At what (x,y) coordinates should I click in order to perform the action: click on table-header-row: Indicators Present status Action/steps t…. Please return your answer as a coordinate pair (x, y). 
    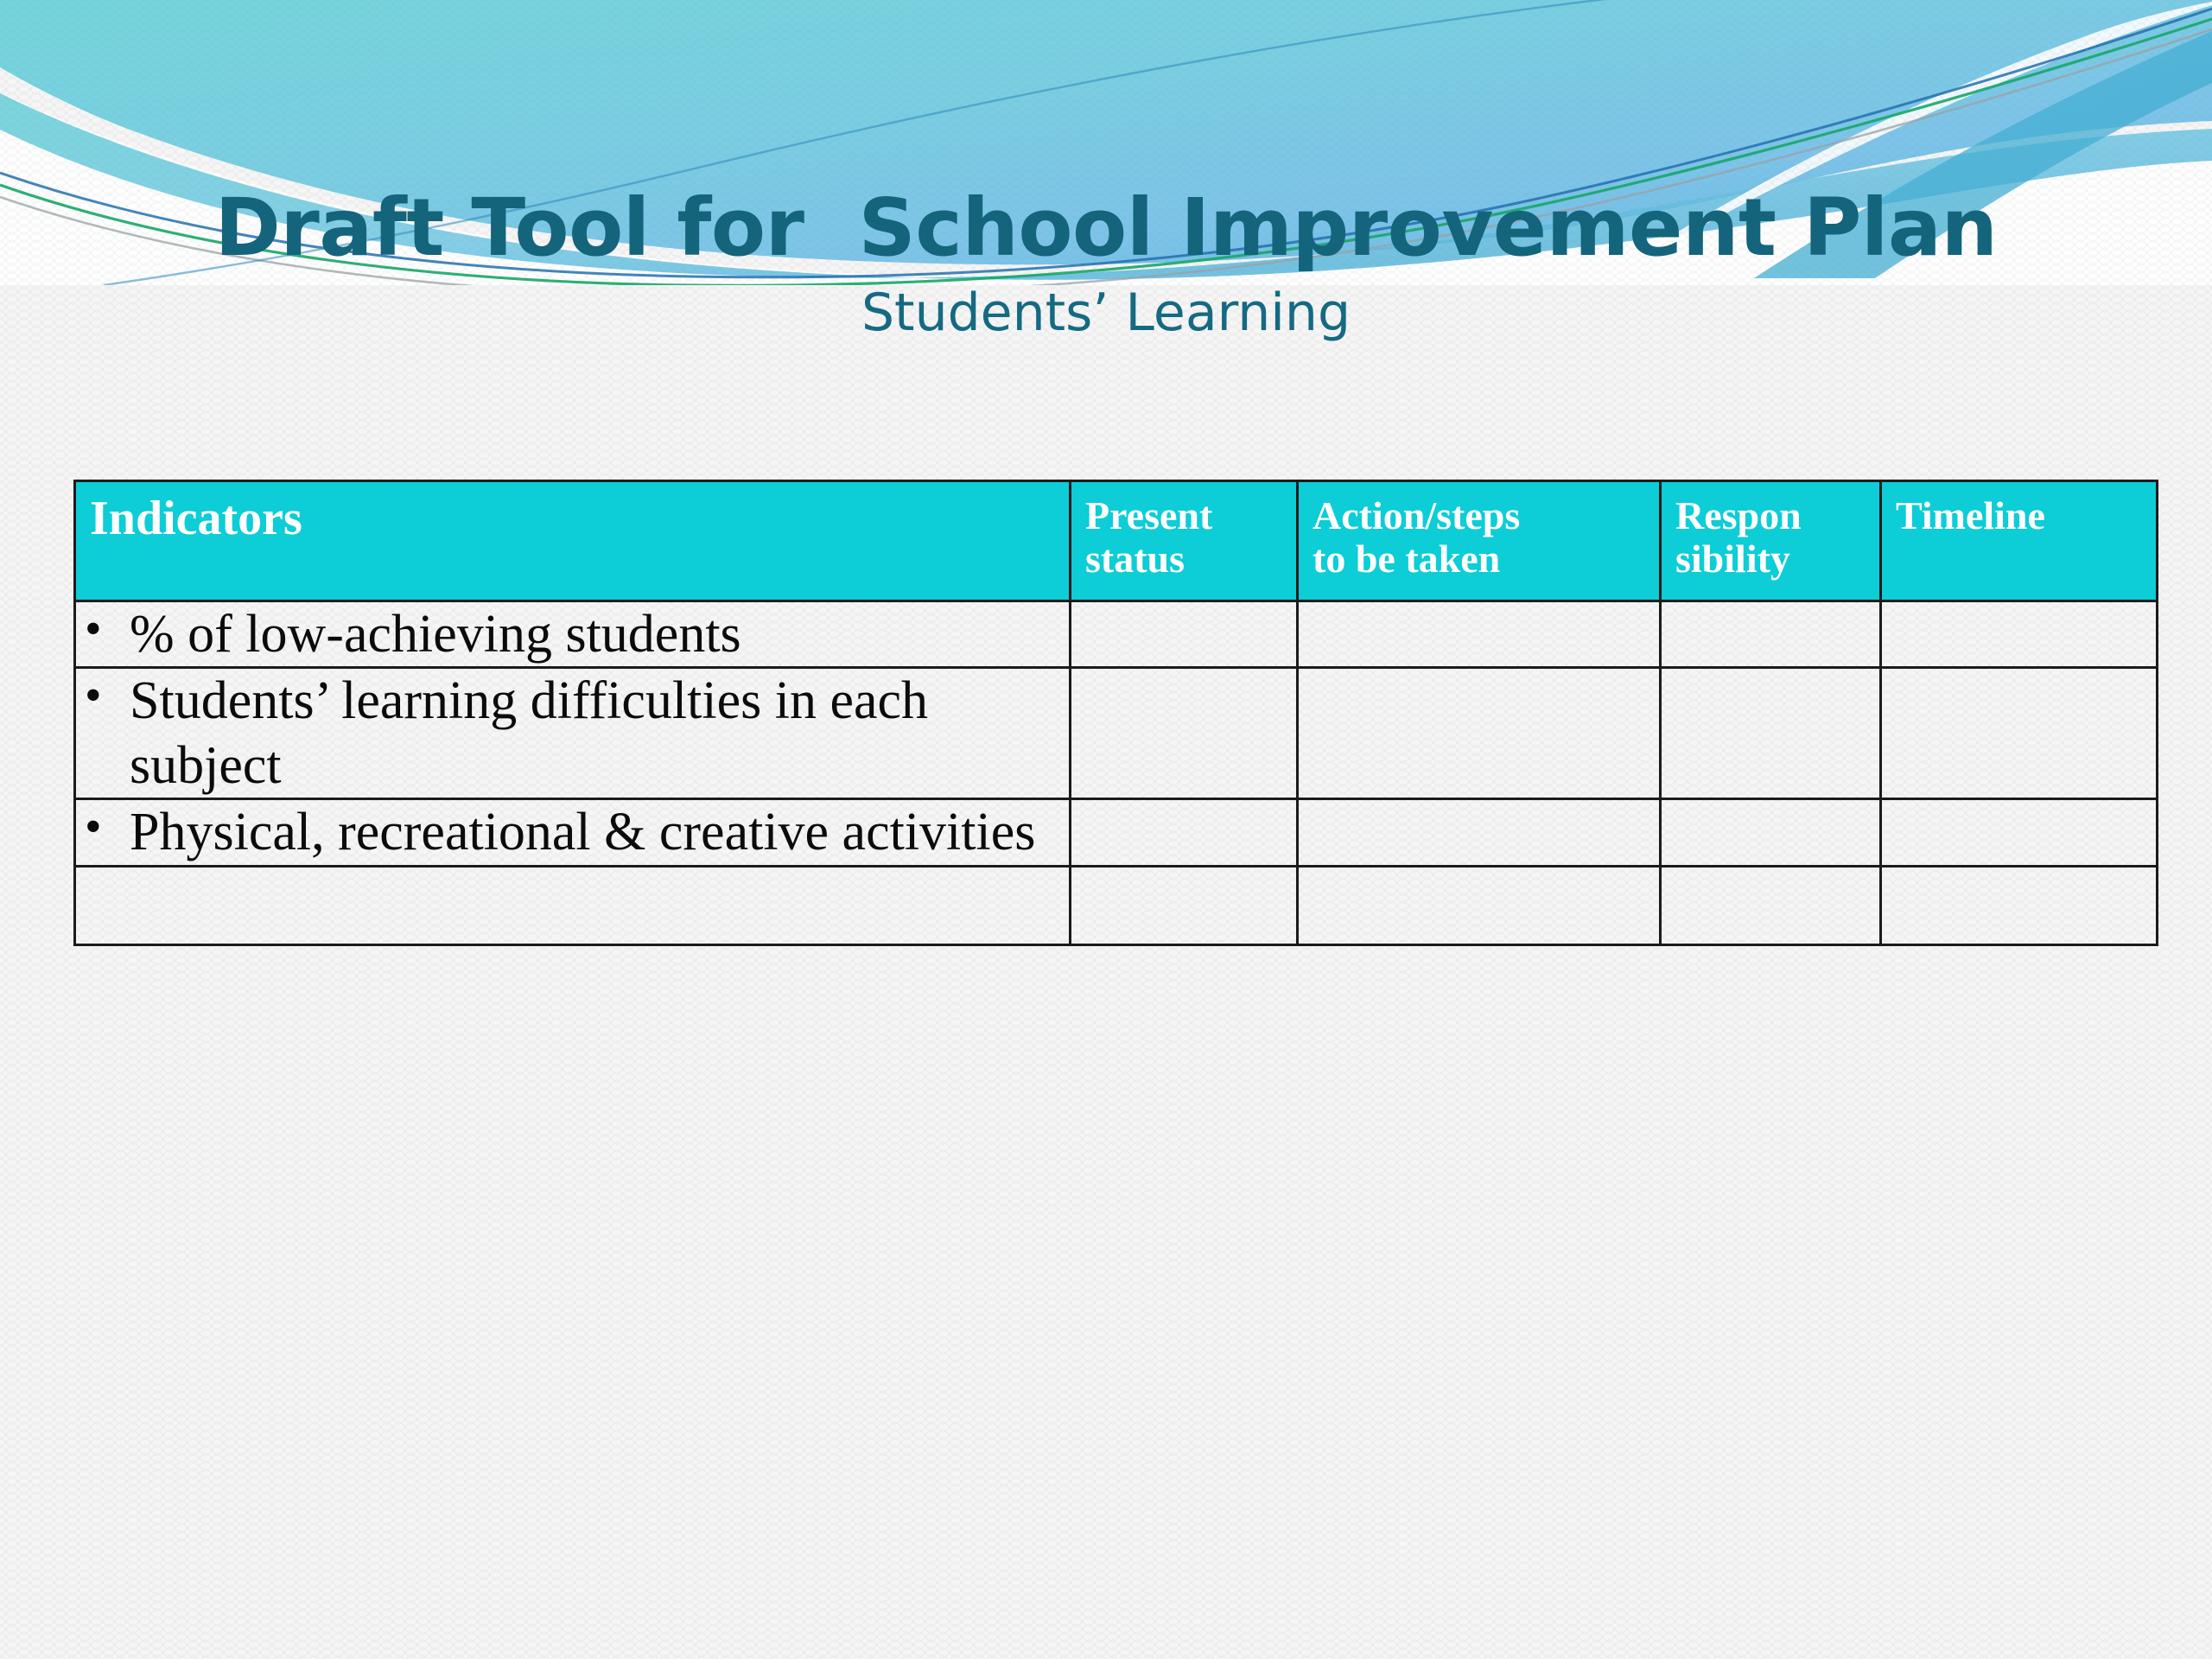
    Looking at the image, I should click on (1115, 541).